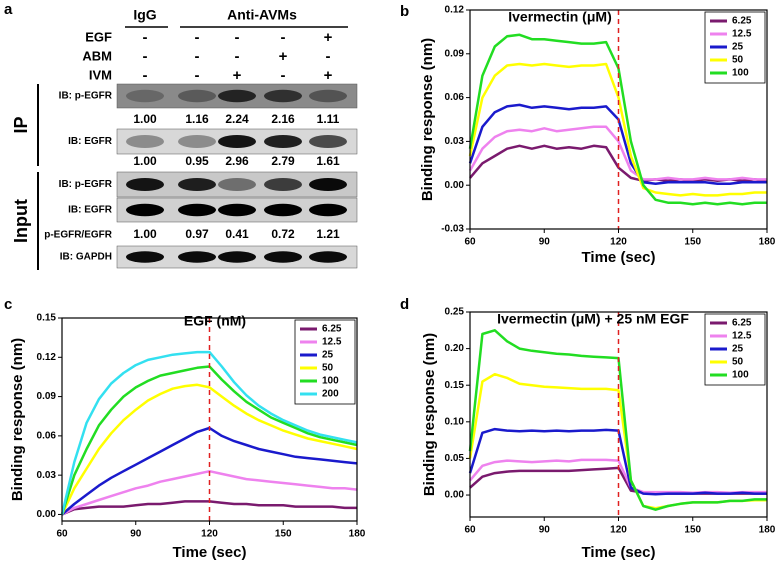  What do you see at coordinates (262, 15) in the screenshot?
I see `group-label: Anti-AVMs` at bounding box center [262, 15].